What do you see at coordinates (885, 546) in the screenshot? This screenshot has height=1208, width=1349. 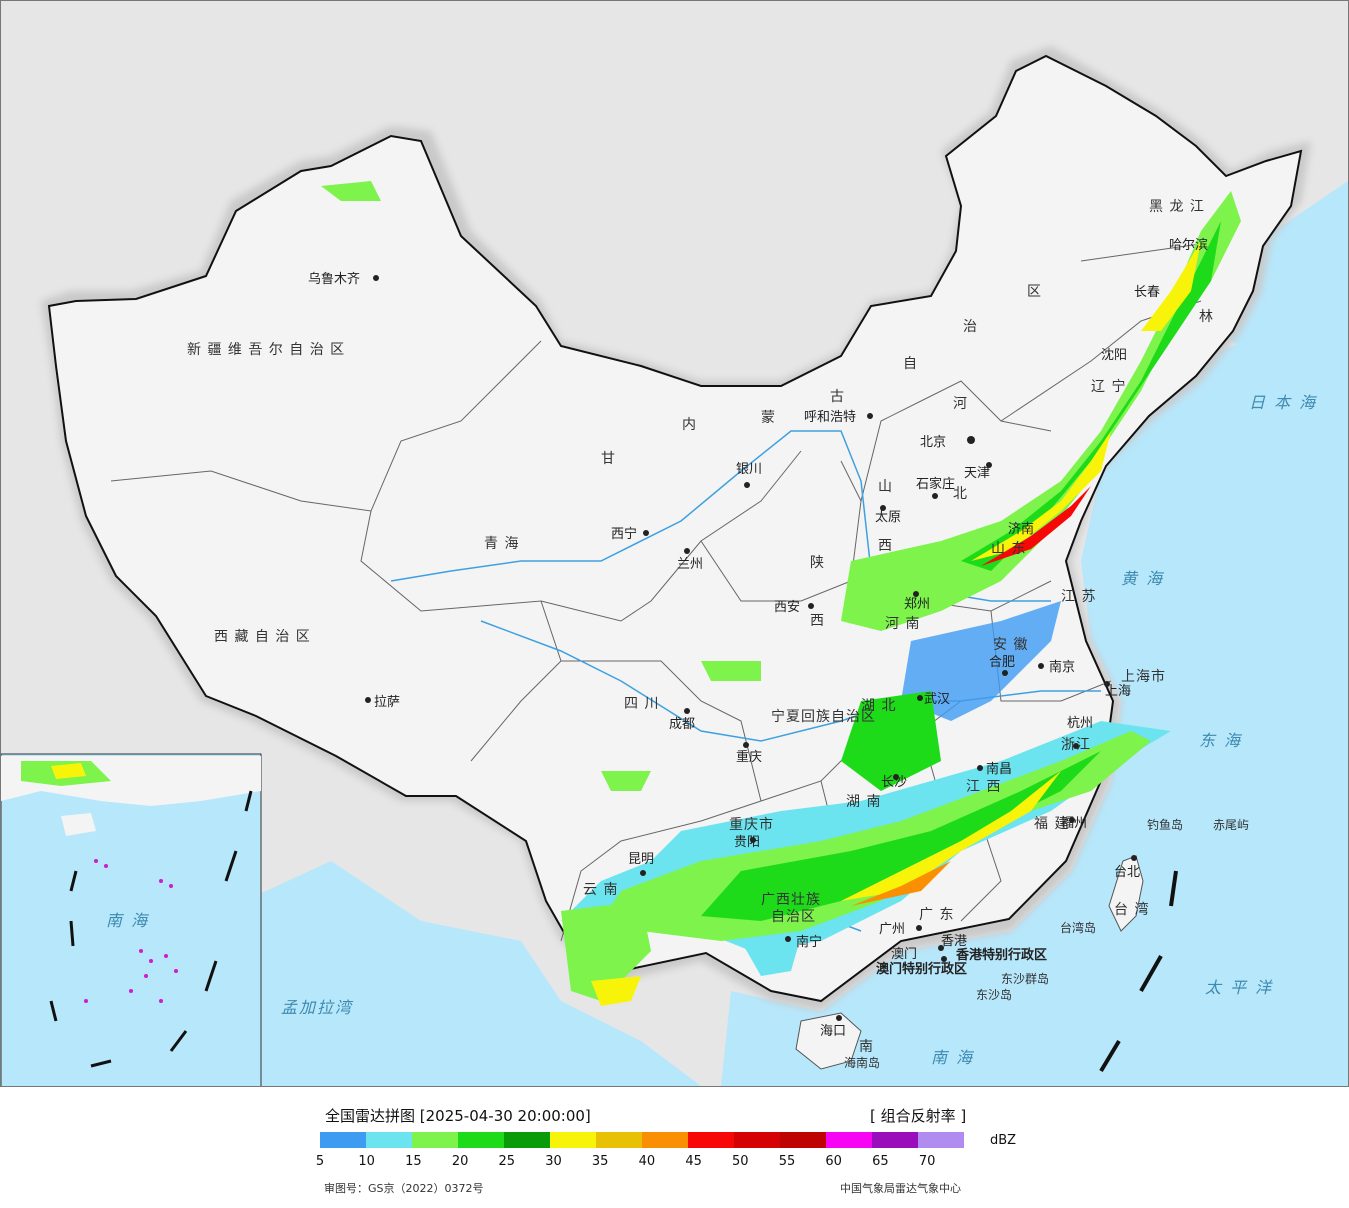 I see `label-shanxi-xi: 西` at bounding box center [885, 546].